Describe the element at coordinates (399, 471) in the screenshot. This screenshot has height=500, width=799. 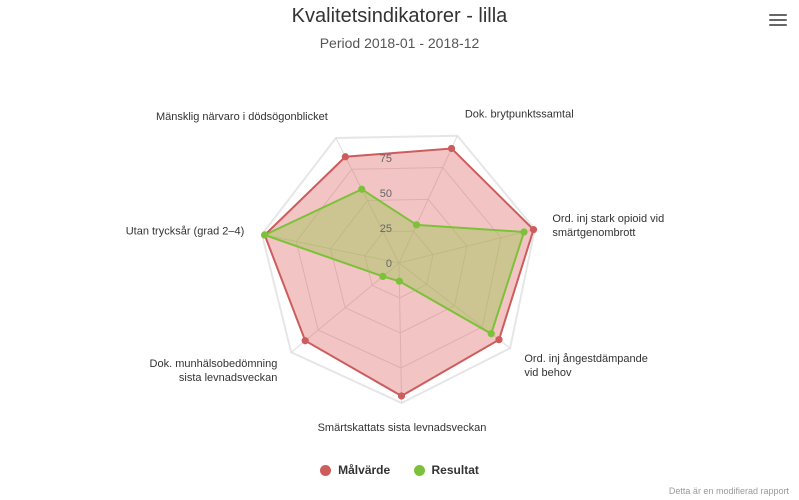
I see `legend: Målvärde Resultat` at that location.